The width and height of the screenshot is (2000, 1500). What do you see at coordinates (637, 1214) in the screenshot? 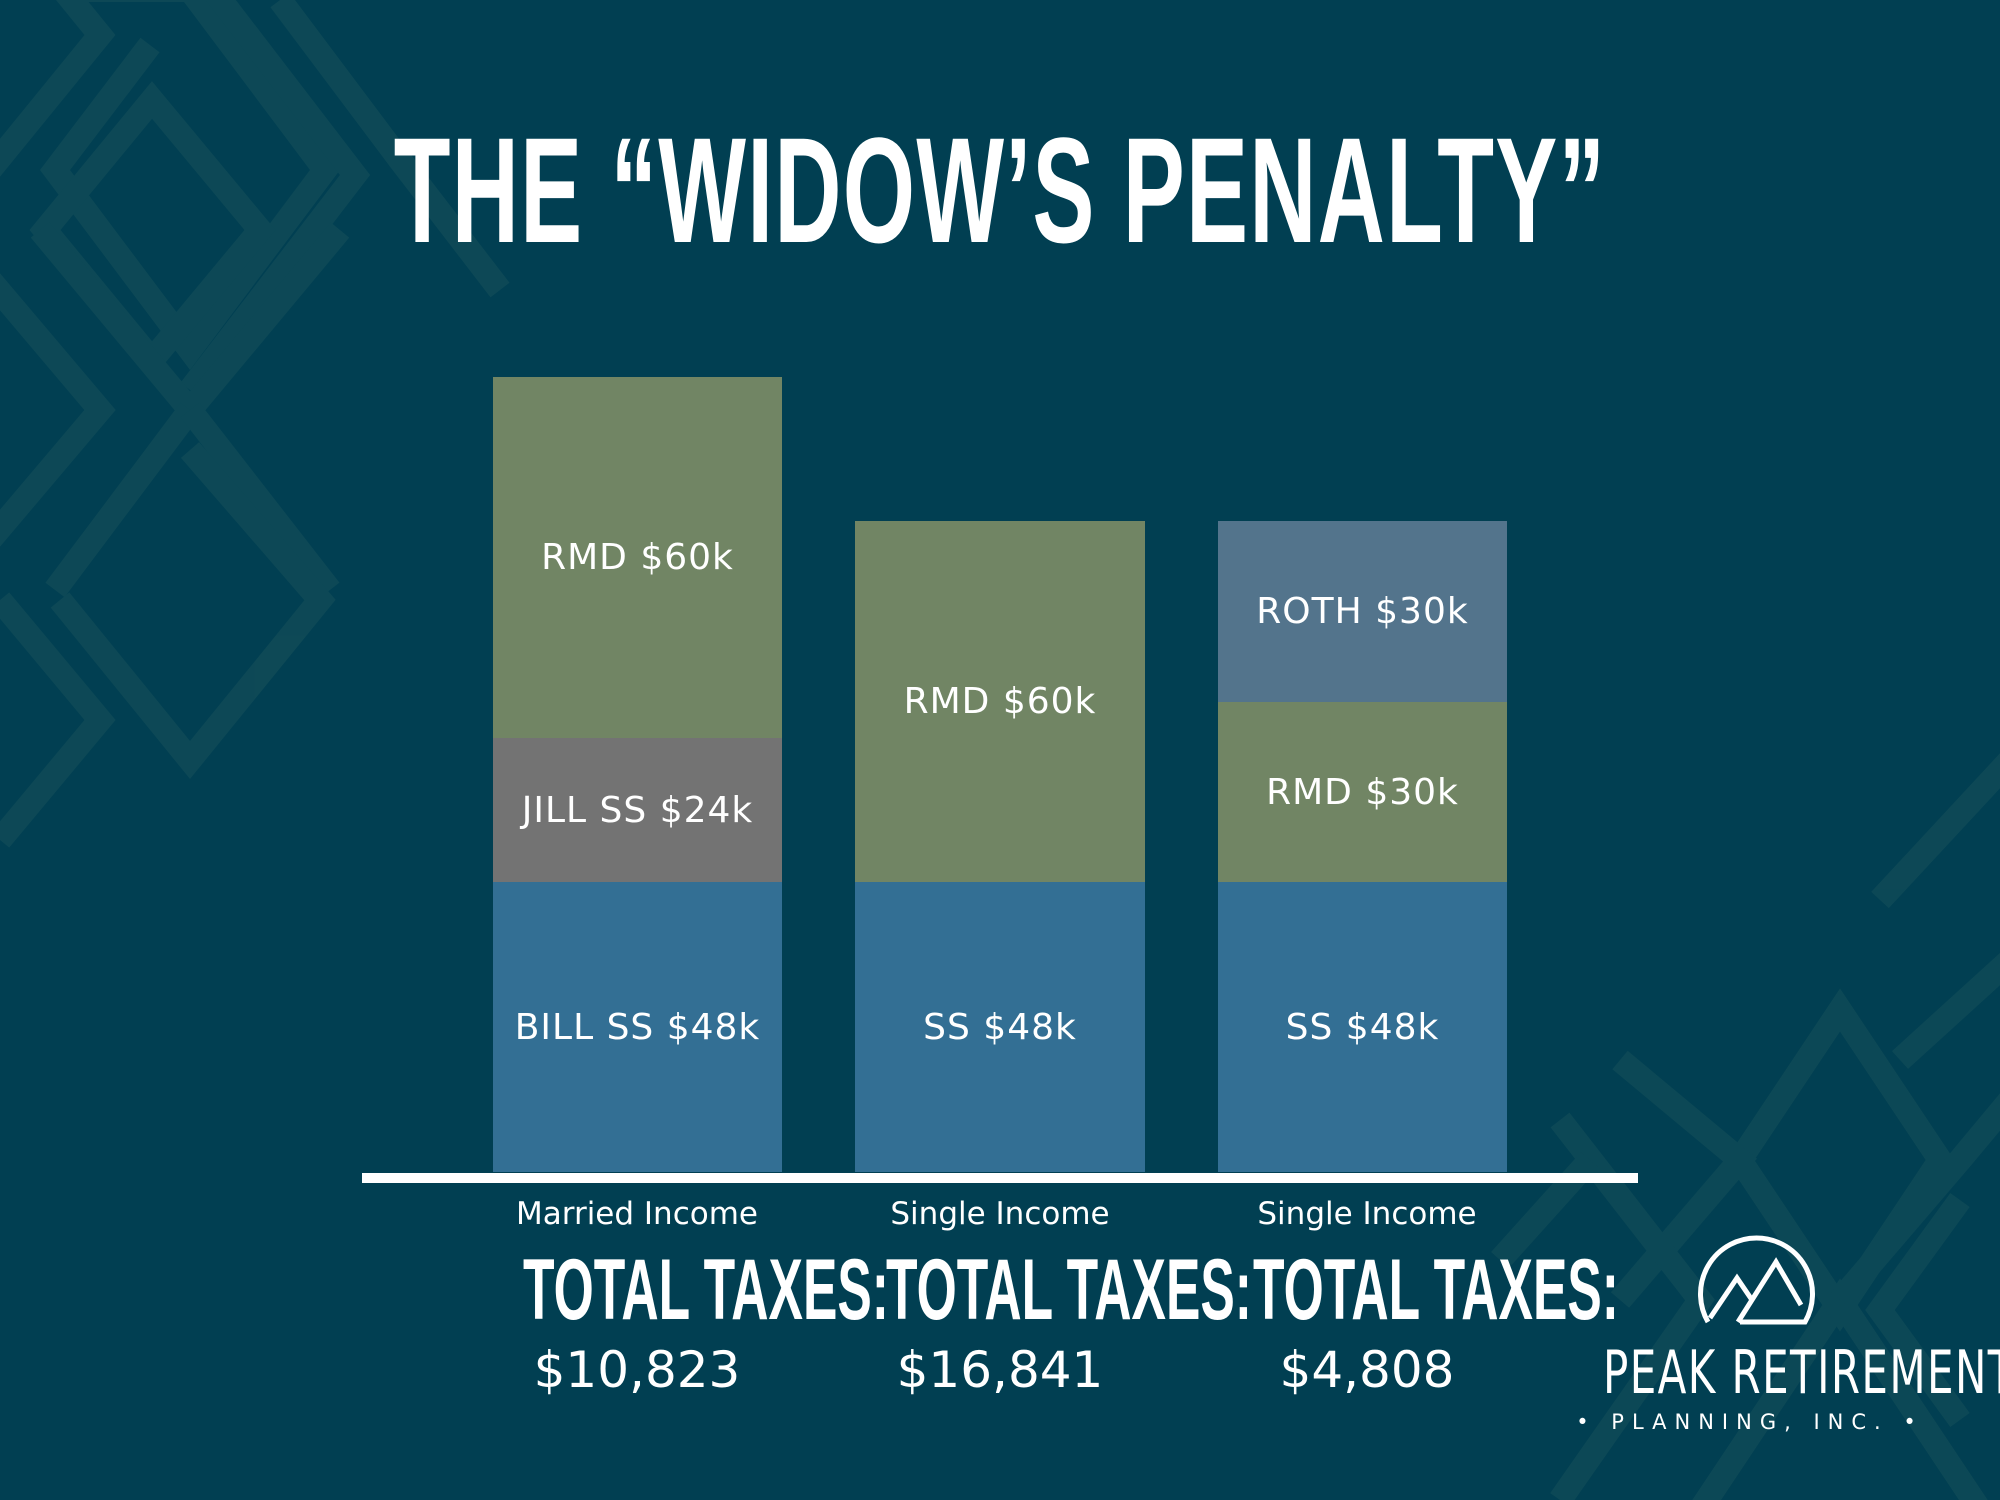
I see `category-label: Married Income` at bounding box center [637, 1214].